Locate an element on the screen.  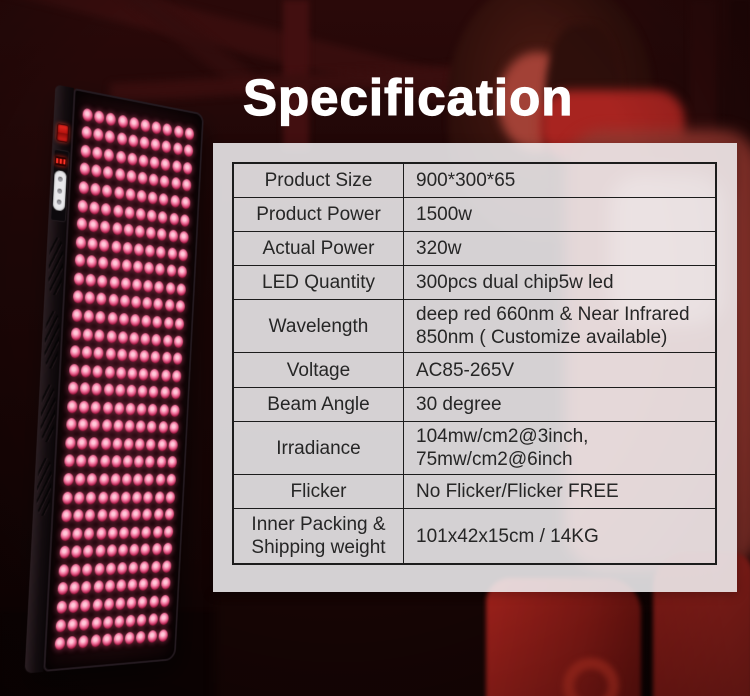
spec-label: Inner Packing & Shipping weight is located at coordinates (319, 536).